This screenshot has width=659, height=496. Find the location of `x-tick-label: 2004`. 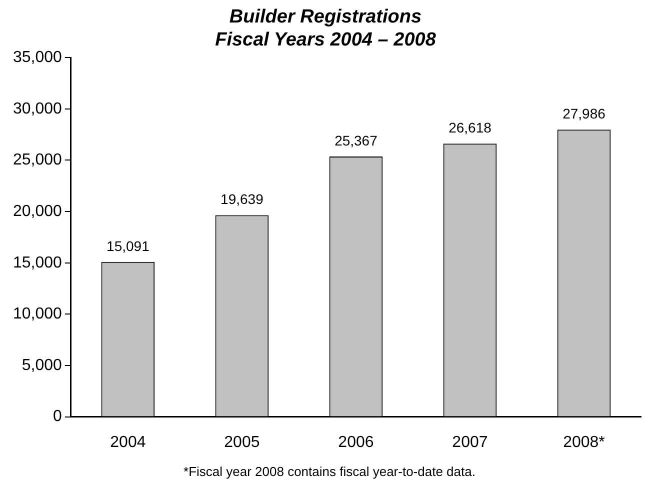

x-tick-label: 2004 is located at coordinates (128, 442).